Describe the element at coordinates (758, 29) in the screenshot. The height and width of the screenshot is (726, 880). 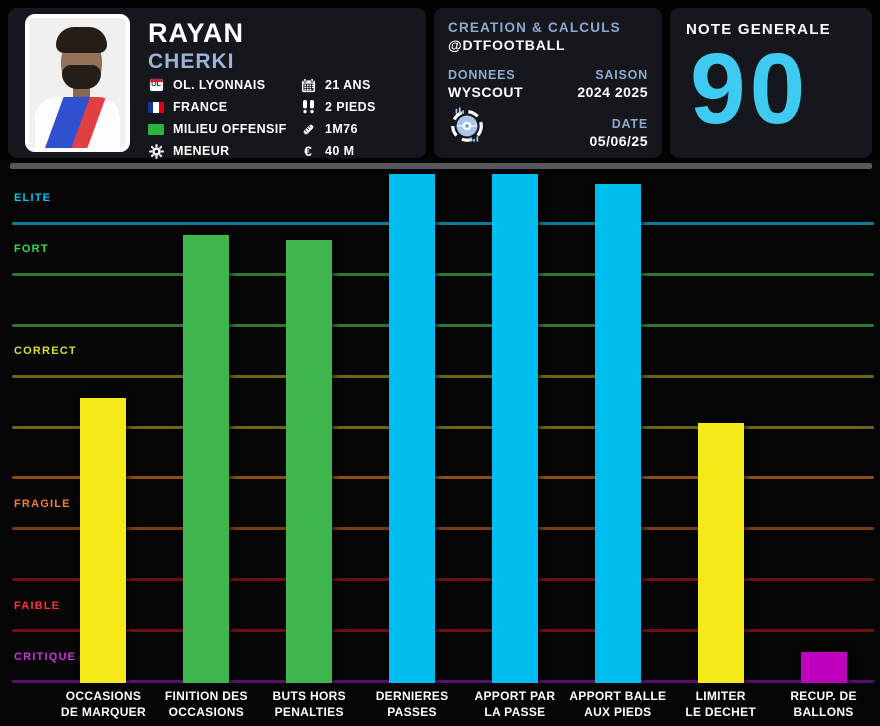
I see `rating-title: NOTE GENERALE` at that location.